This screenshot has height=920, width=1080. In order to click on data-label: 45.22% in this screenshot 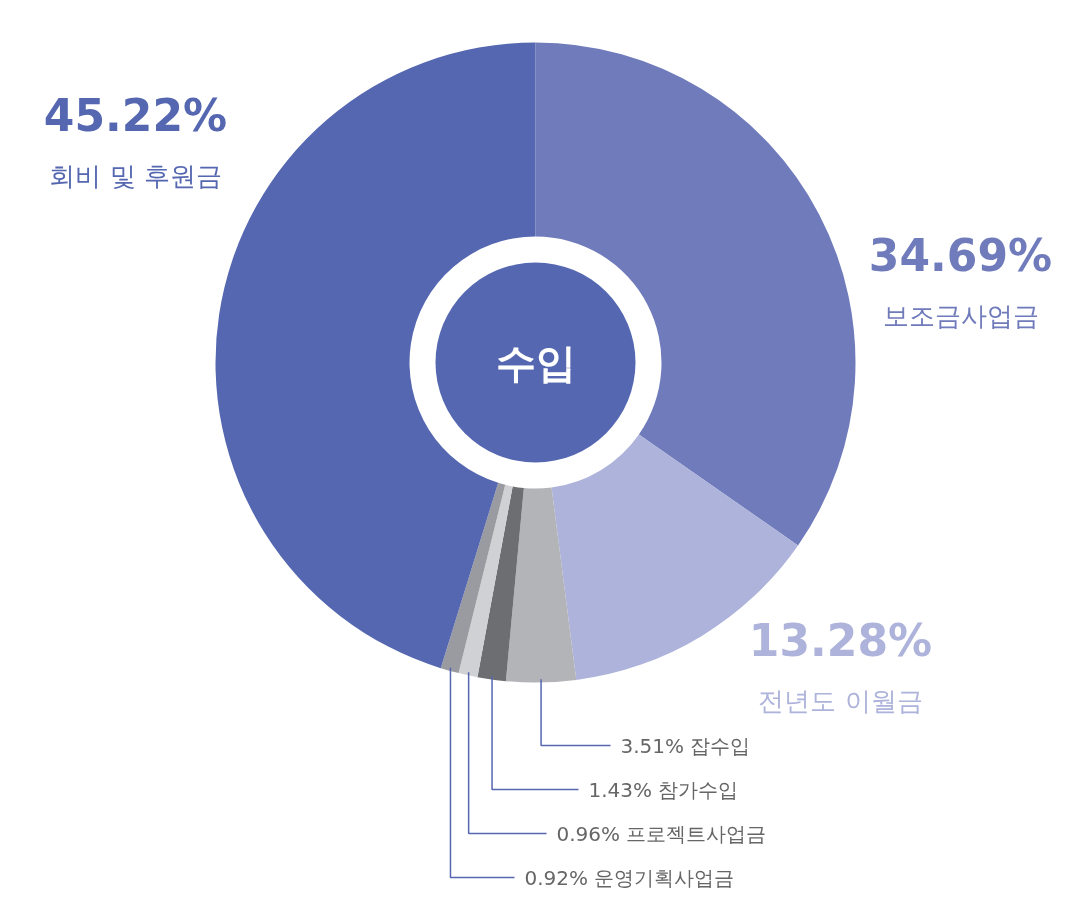, I will do `click(135, 115)`.